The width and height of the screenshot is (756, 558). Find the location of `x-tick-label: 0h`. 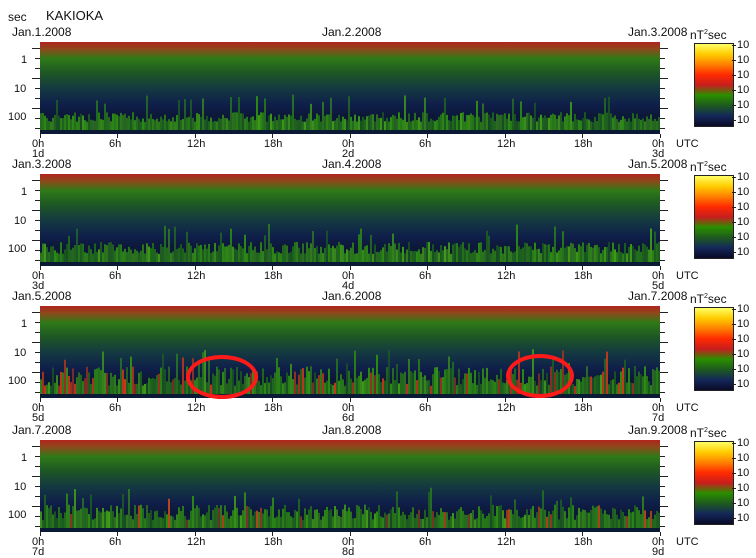

x-tick-label: 0h is located at coordinates (658, 276).